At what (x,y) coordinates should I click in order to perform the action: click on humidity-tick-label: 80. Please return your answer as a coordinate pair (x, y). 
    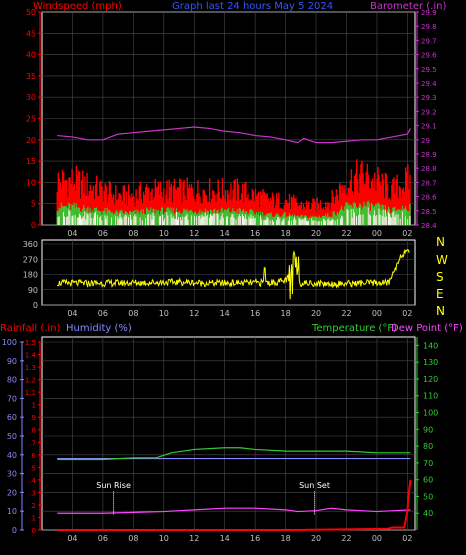
    Looking at the image, I should click on (12, 380).